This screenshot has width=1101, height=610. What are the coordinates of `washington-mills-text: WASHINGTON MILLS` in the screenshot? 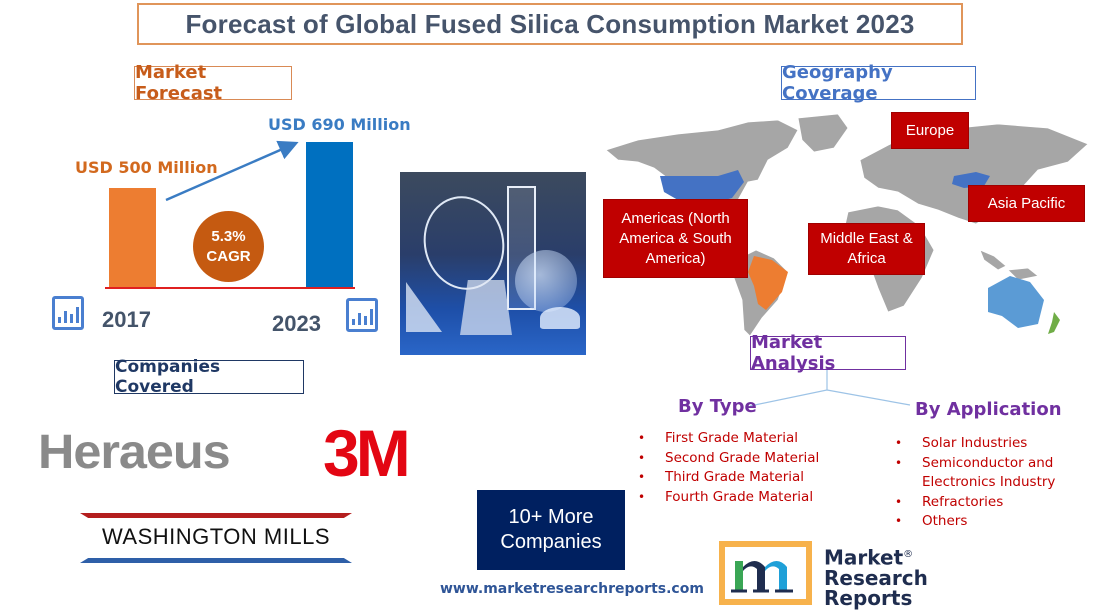 It's located at (216, 536).